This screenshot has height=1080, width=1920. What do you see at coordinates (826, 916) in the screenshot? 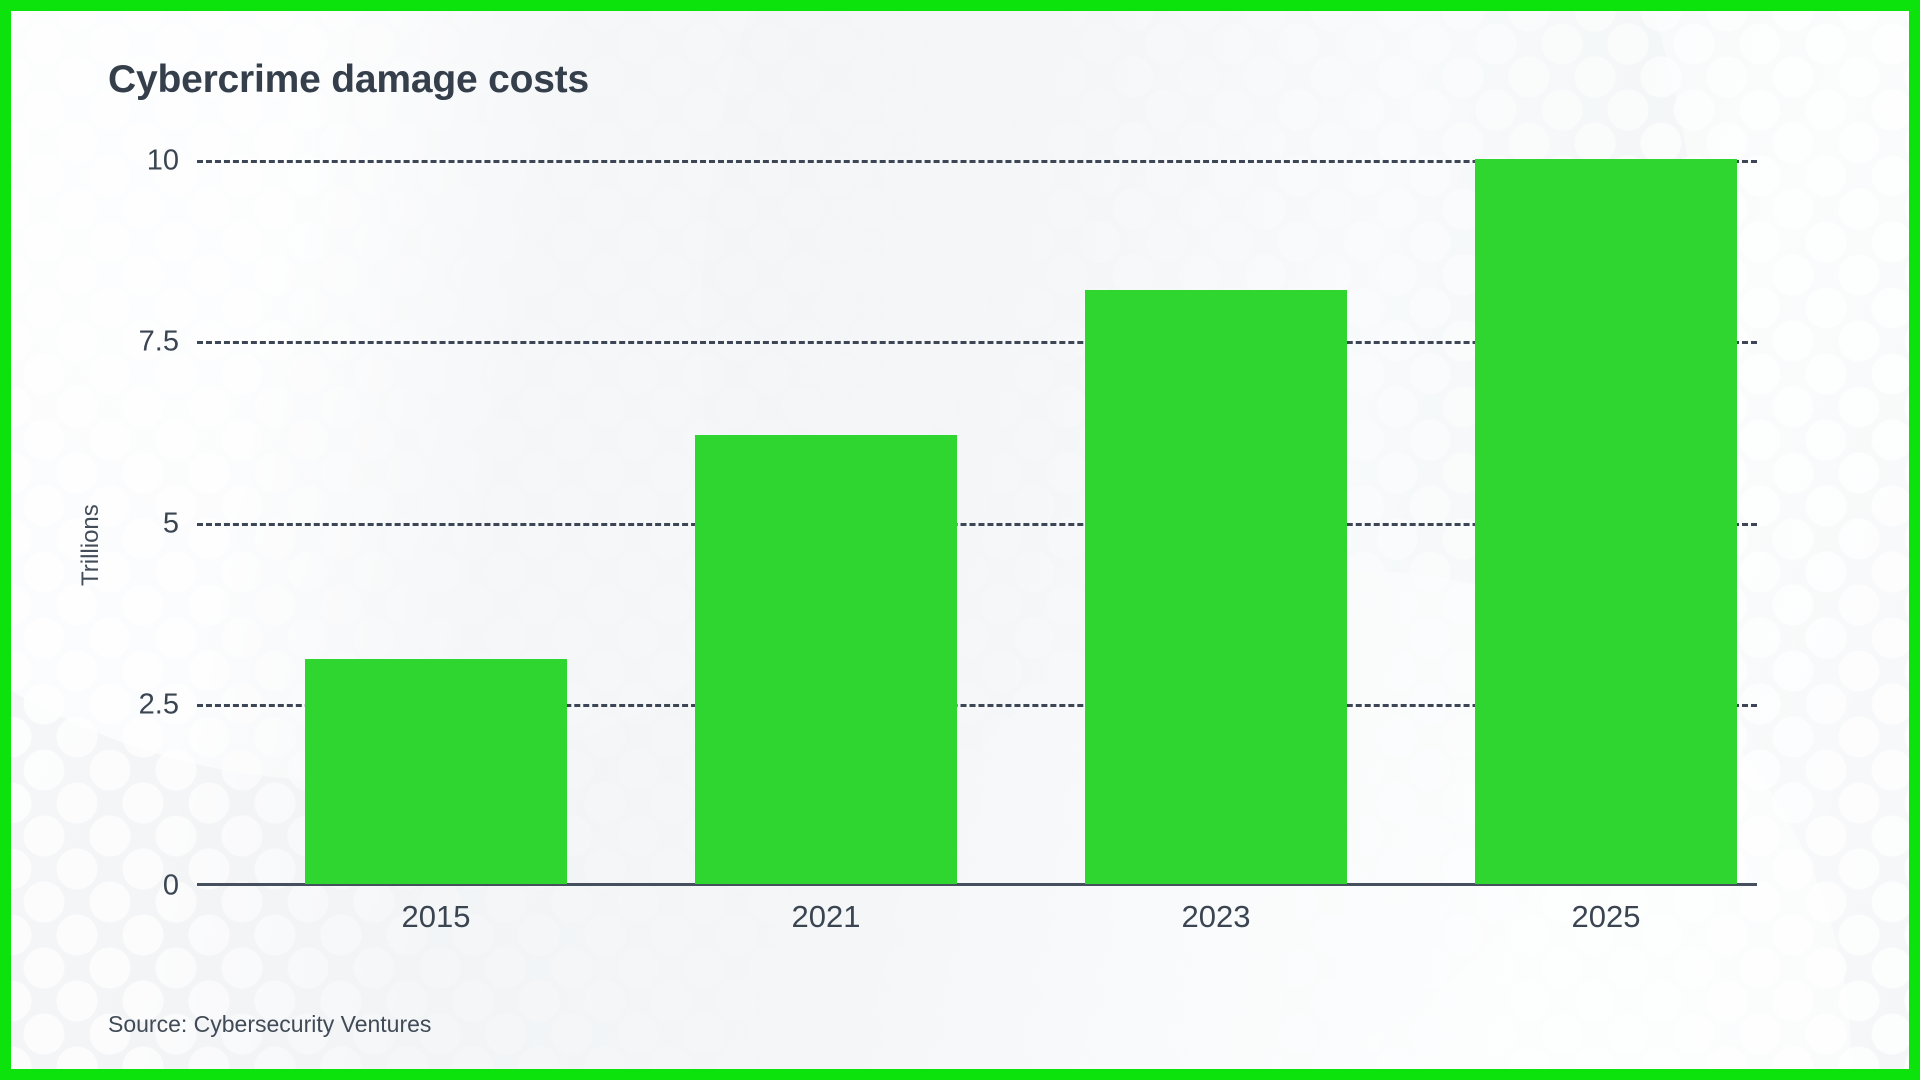
I see `x-axis-tick-label: 2021` at bounding box center [826, 916].